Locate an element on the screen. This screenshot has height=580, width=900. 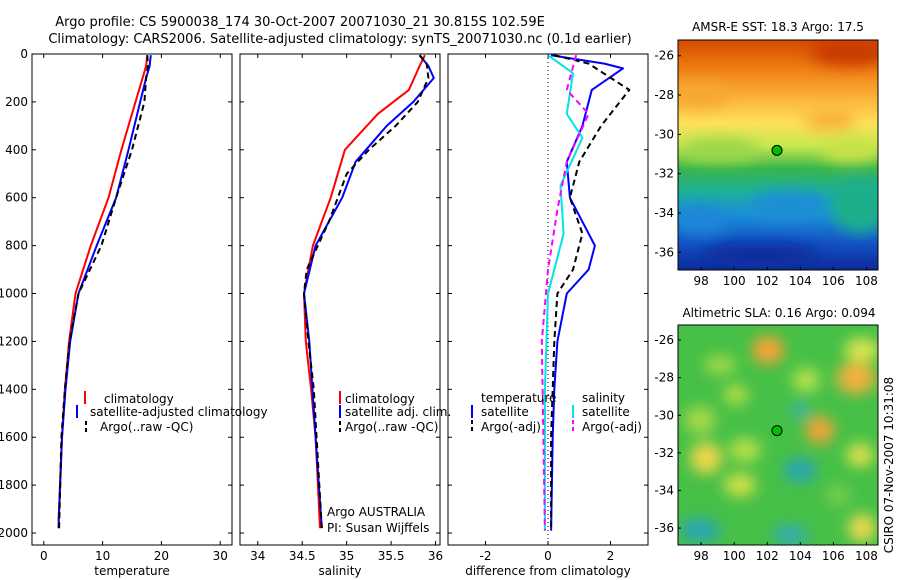
legend-label-temp-argo: Argo(-adj) is located at coordinates (511, 427).